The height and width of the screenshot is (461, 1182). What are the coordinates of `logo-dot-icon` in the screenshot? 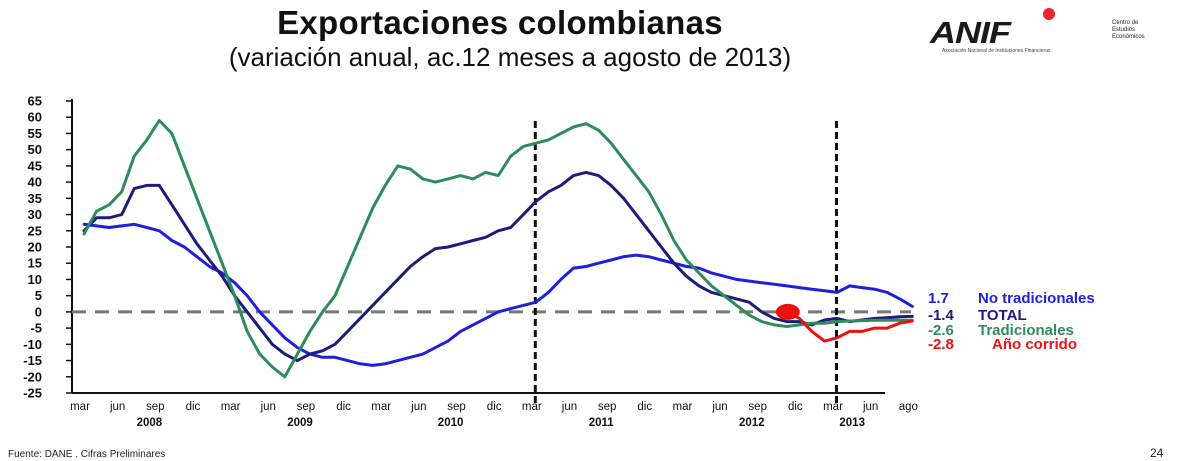 It's located at (1049, 14).